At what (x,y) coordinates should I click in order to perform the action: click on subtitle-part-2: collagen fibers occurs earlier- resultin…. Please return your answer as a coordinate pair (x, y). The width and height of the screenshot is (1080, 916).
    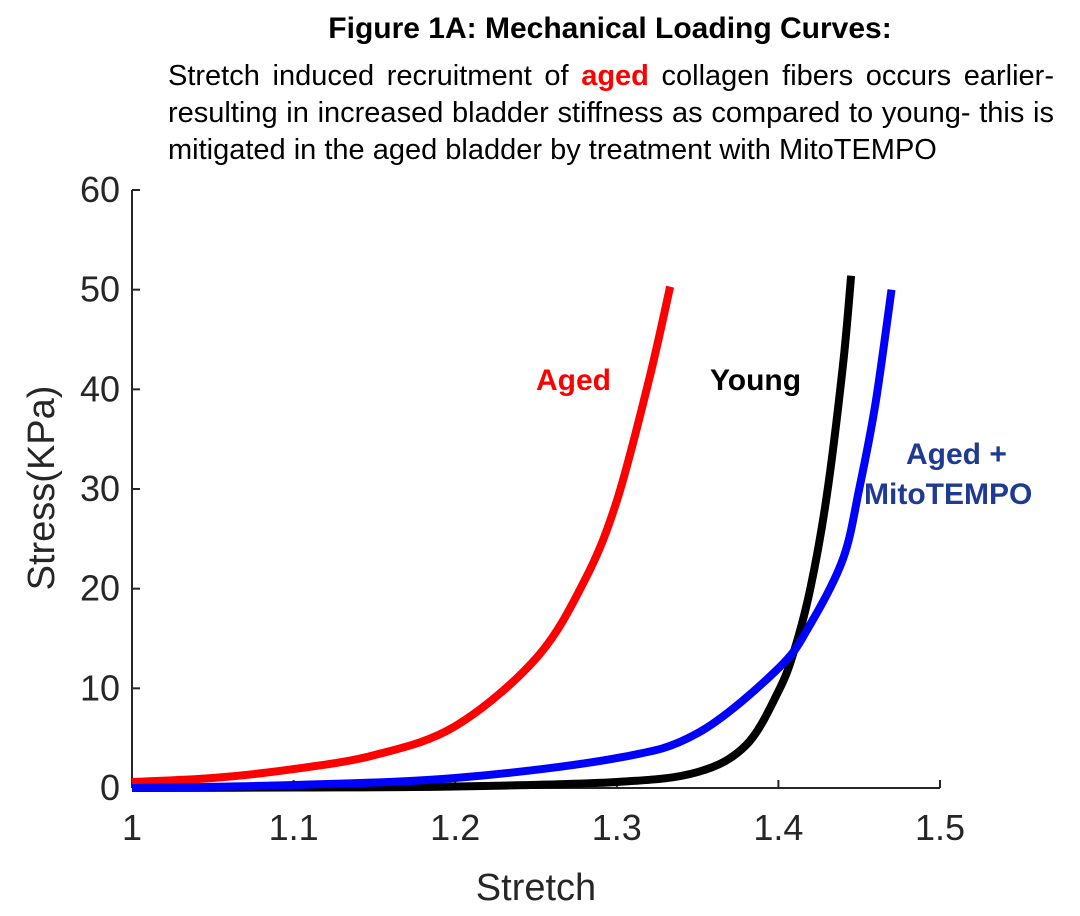
    Looking at the image, I should click on (611, 113).